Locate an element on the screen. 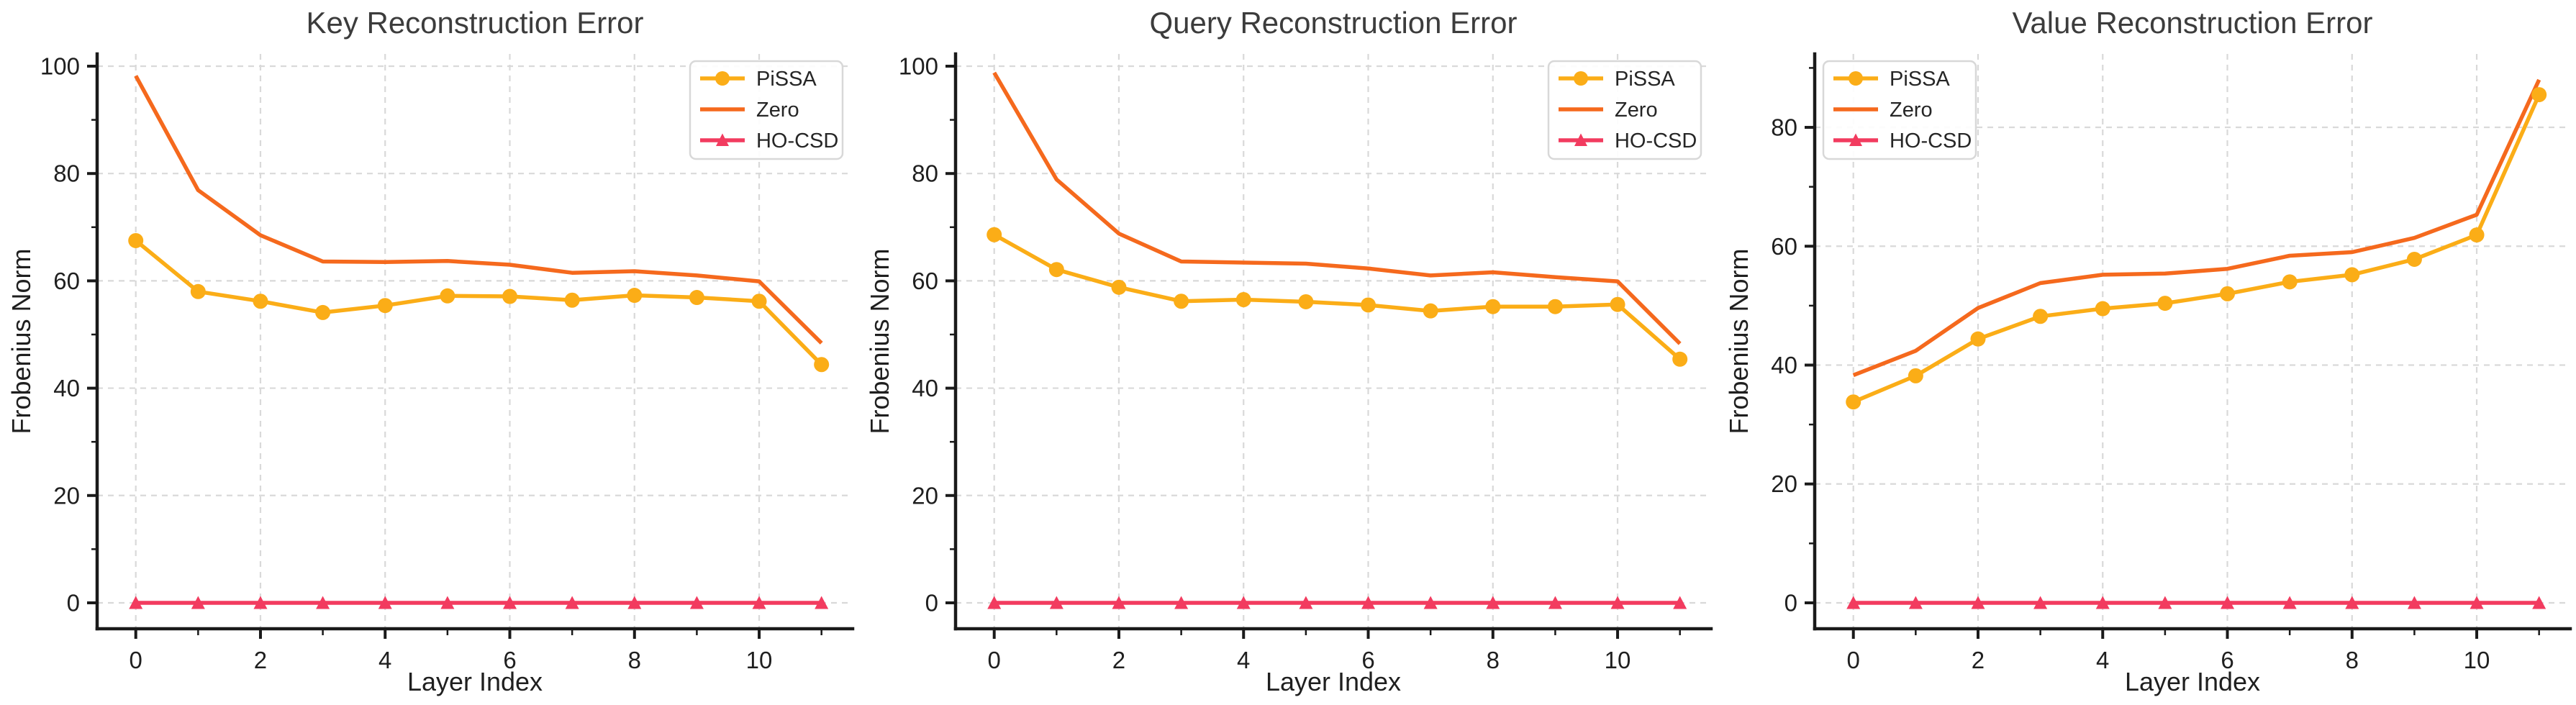  y-tick-label: 60 is located at coordinates (66, 281).